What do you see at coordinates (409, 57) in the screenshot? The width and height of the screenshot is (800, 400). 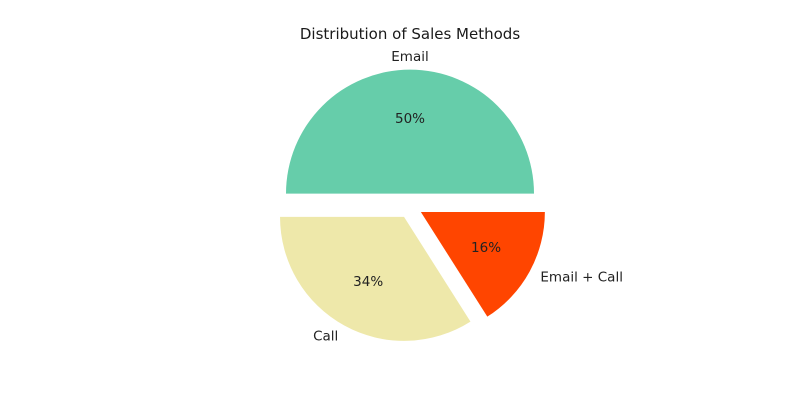 I see `slice-label-email: Email` at bounding box center [409, 57].